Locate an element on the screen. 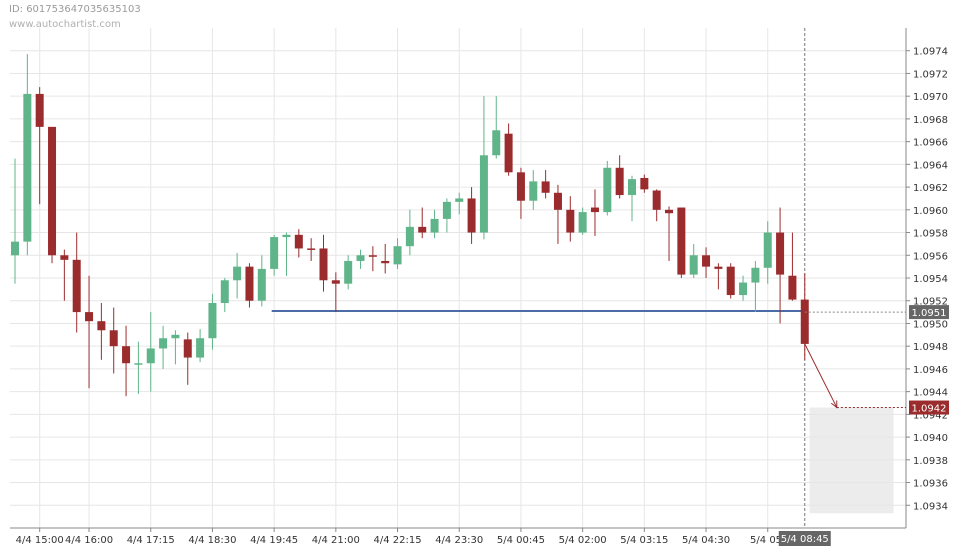  x-tick-label: 4/4 17:15 is located at coordinates (151, 540).